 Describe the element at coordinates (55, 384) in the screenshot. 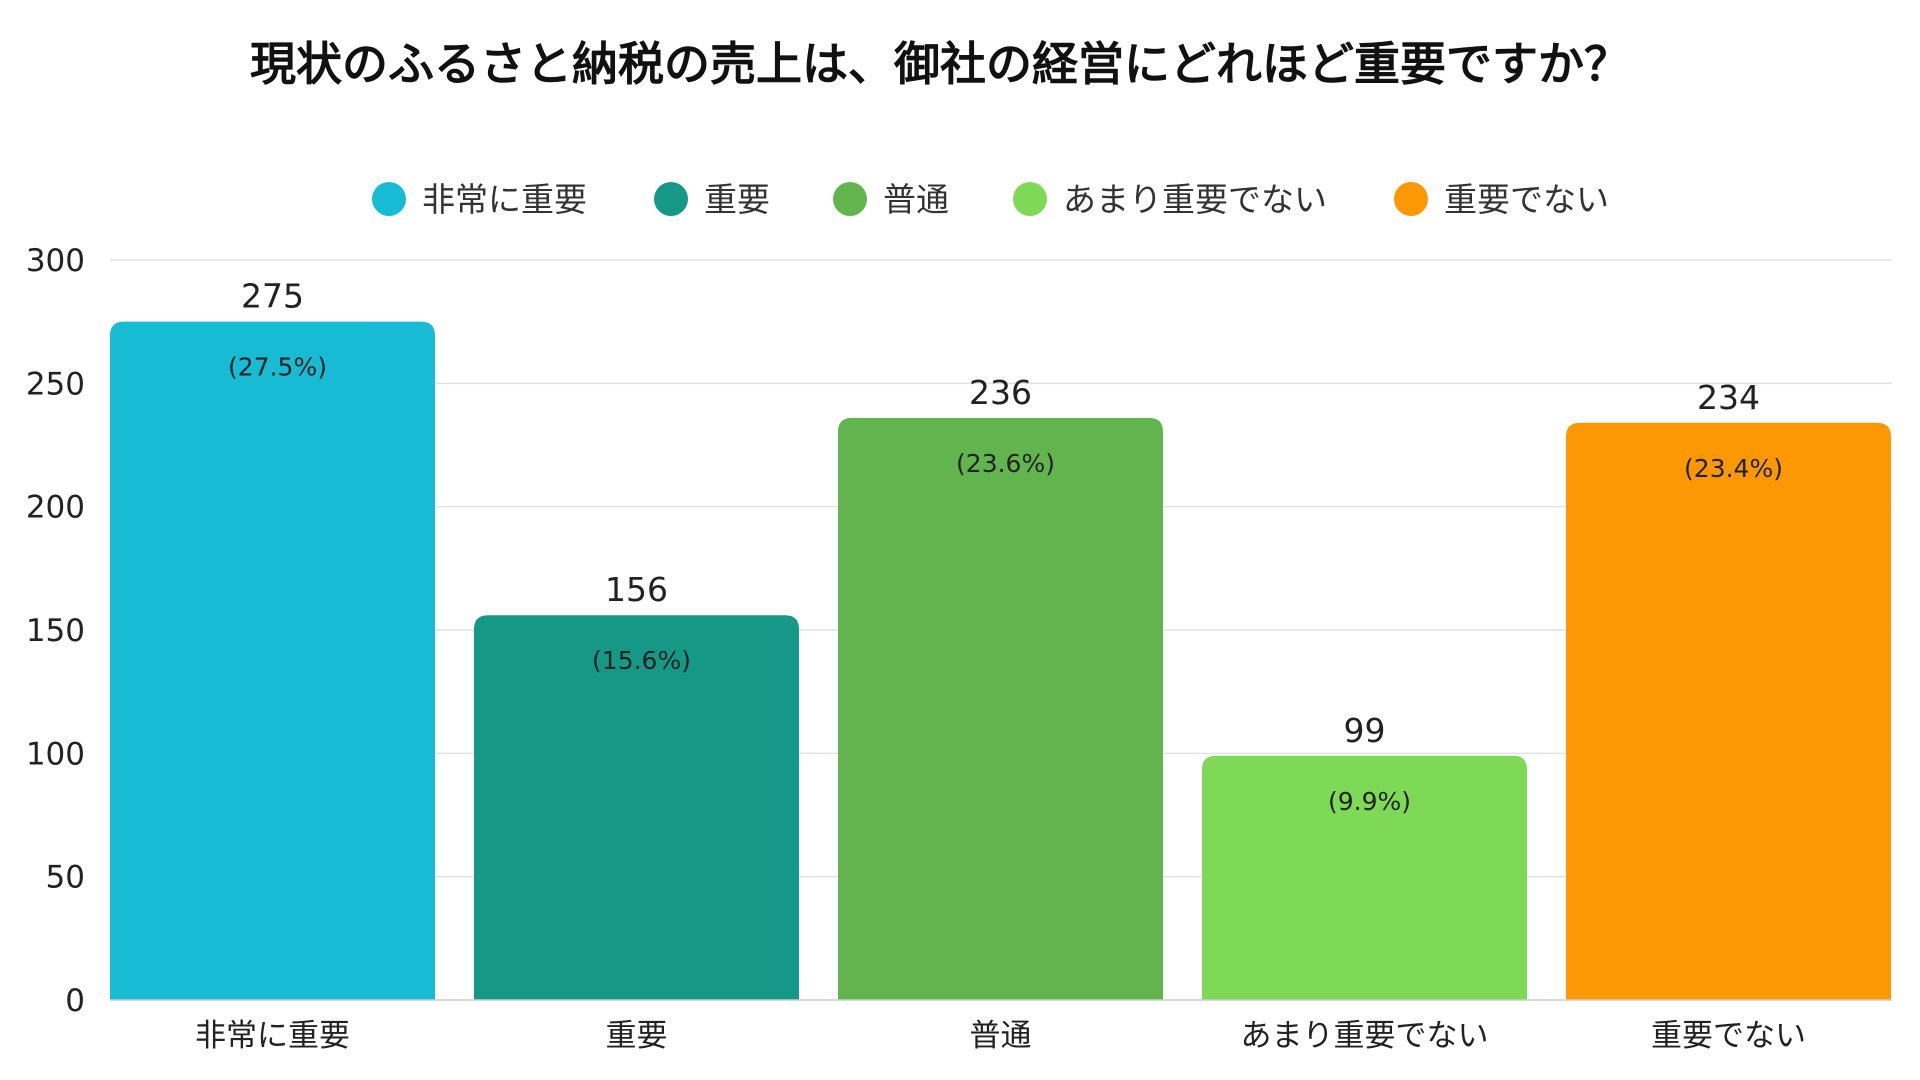

I see `y-tick-label: 250` at that location.